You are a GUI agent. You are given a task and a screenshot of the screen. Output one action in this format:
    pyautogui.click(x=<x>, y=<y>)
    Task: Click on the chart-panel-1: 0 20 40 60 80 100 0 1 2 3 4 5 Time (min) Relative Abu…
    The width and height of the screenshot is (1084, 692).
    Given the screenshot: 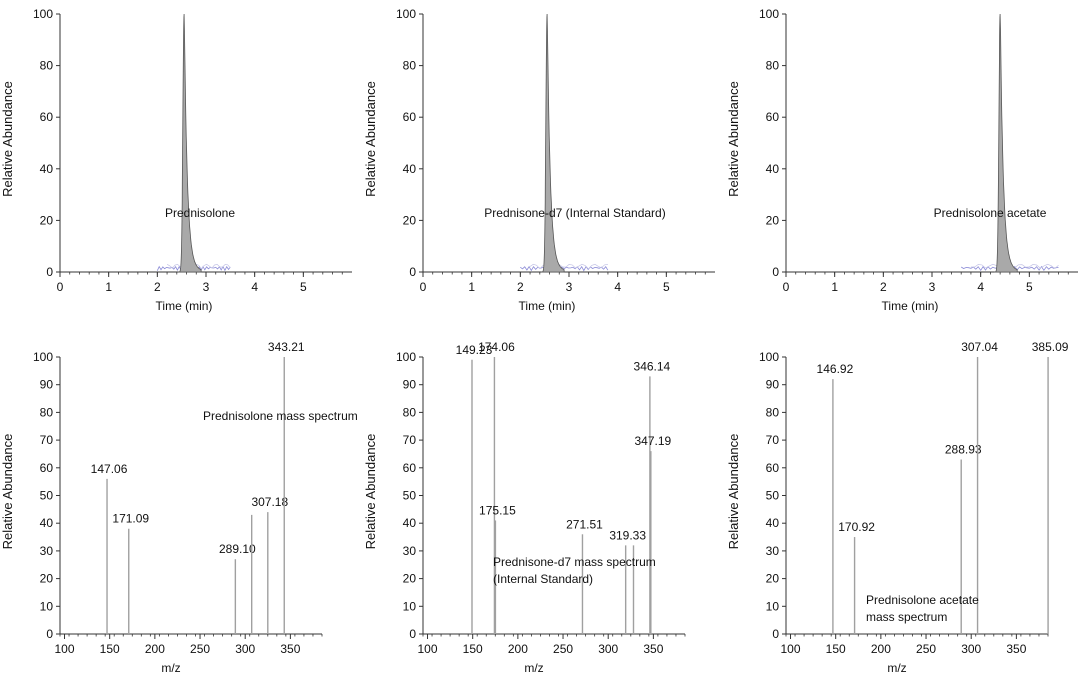 What is the action you would take?
    pyautogui.click(x=176, y=160)
    